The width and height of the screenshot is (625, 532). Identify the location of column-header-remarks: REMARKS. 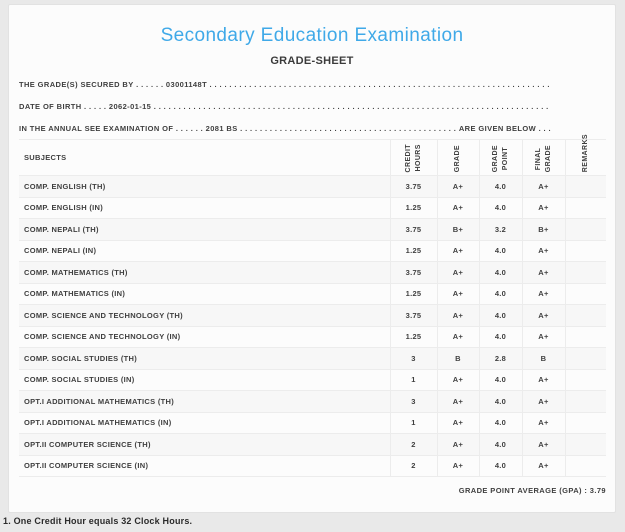
(585, 155).